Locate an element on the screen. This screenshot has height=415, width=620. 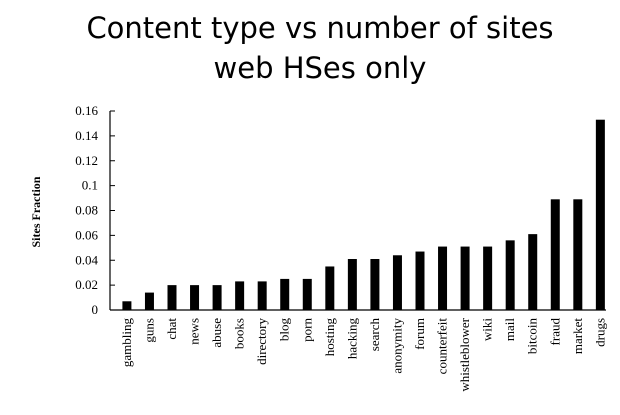
y-tick-label: 0 is located at coordinates (95, 309).